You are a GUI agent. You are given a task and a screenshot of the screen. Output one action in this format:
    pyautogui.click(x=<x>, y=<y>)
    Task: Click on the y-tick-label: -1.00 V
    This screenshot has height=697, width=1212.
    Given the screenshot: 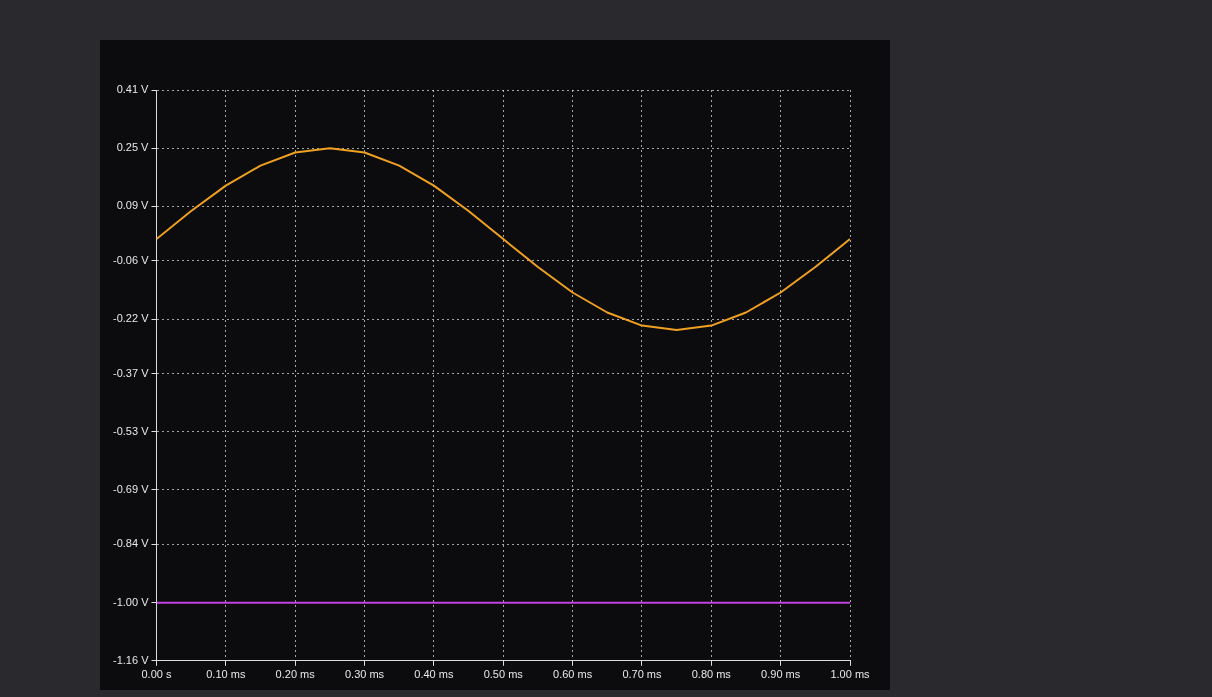 What is the action you would take?
    pyautogui.click(x=131, y=601)
    